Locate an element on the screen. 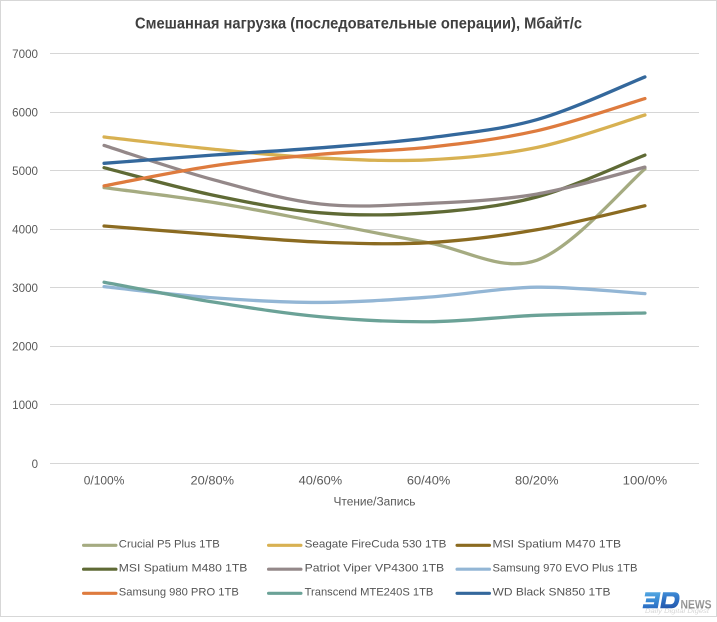 This screenshot has width=717, height=622. svg-text: MSI Spatium M470 1TB is located at coordinates (557, 545).